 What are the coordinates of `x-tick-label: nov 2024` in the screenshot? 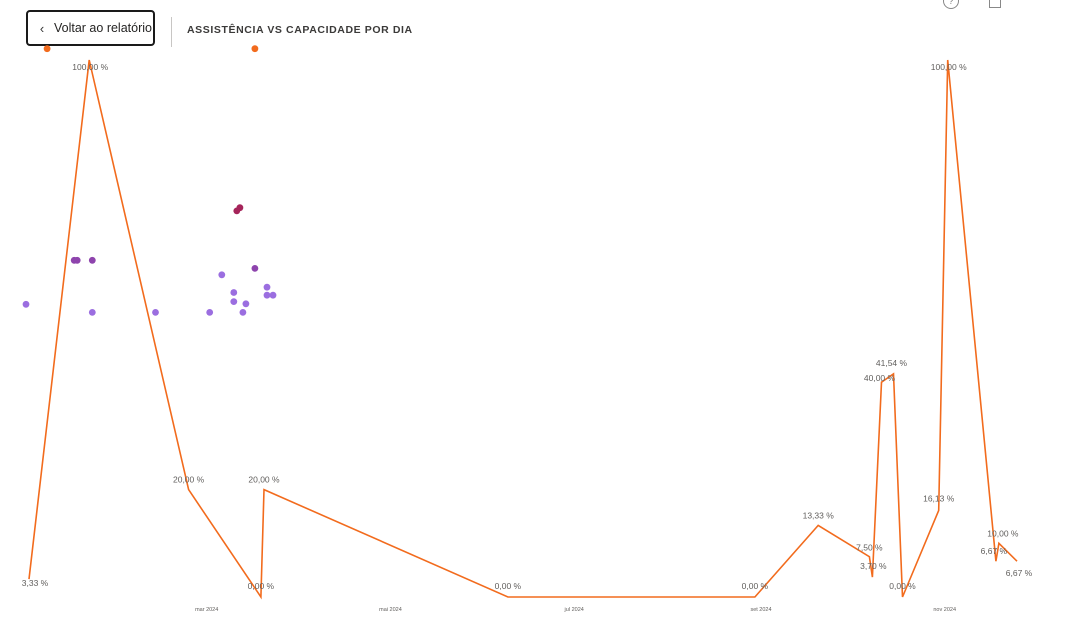 It's located at (944, 610).